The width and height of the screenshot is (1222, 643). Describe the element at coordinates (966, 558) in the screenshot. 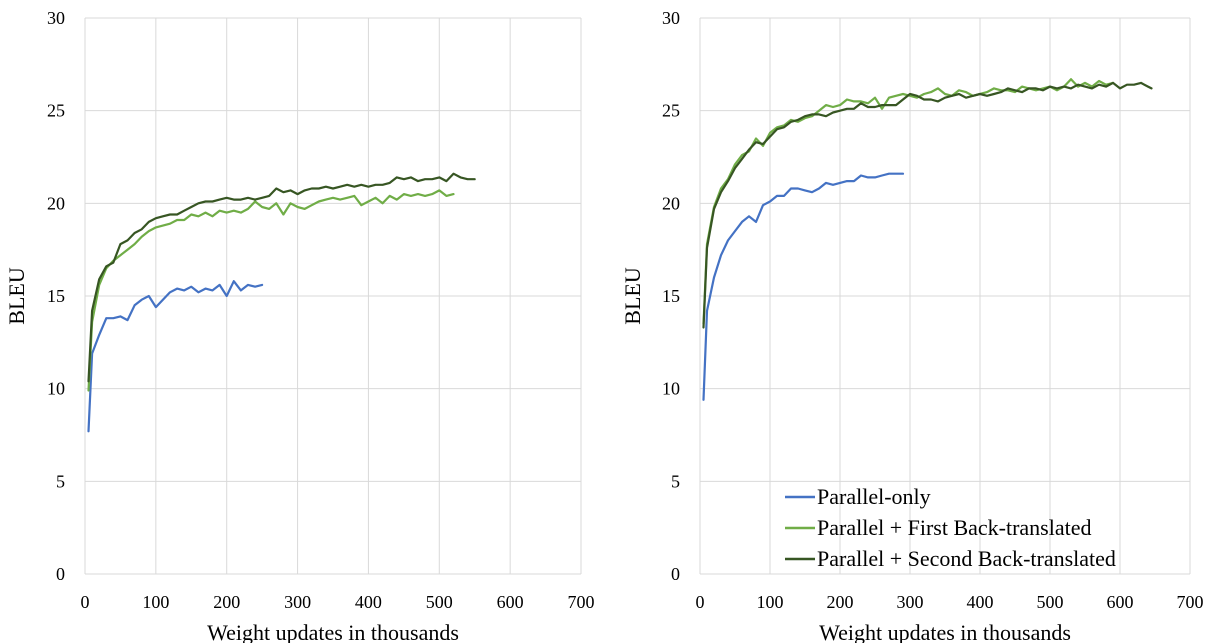

I see `legend-label-3: Parallel + Second Back-translated` at that location.